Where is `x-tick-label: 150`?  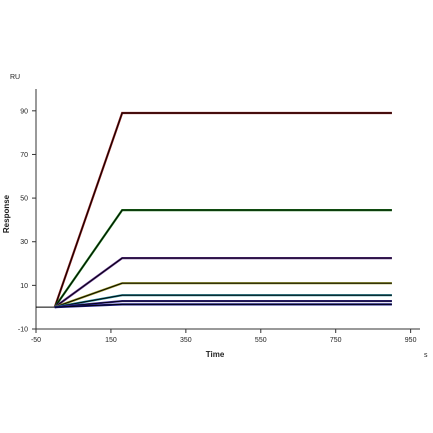
x-tick-label: 150 is located at coordinates (111, 340).